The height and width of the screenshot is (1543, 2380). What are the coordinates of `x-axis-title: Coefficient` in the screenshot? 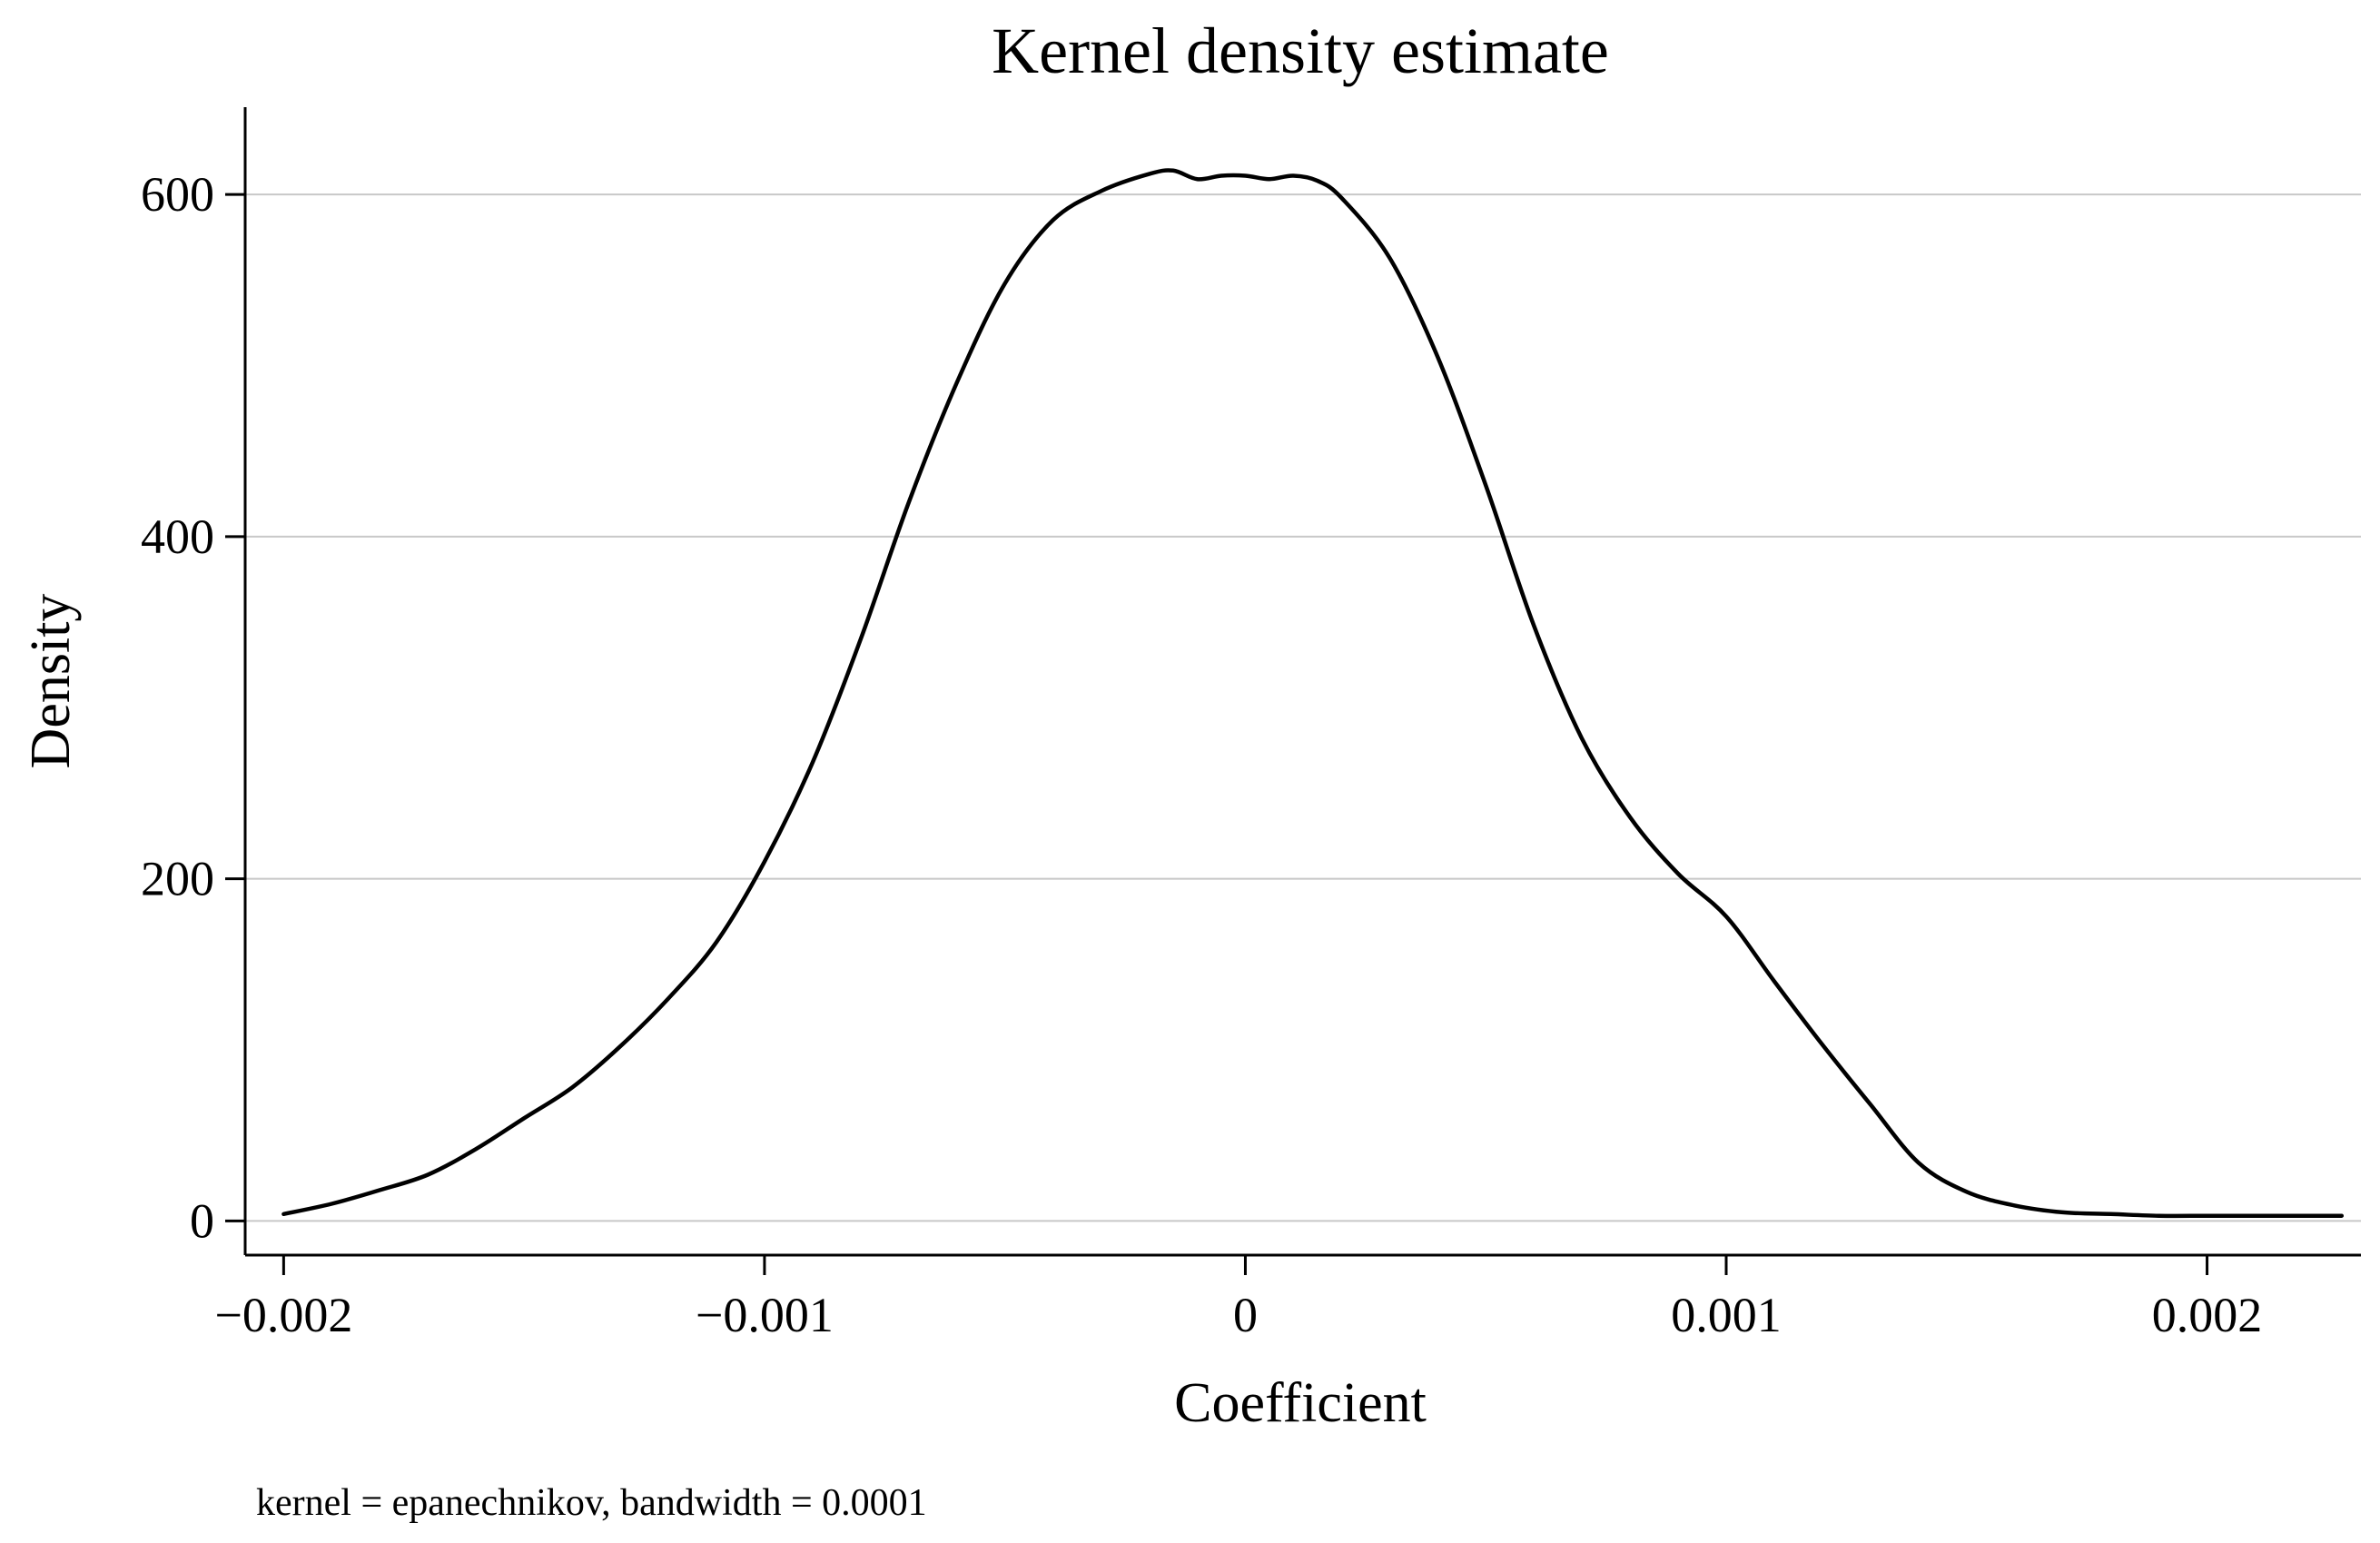 It's located at (1301, 1403).